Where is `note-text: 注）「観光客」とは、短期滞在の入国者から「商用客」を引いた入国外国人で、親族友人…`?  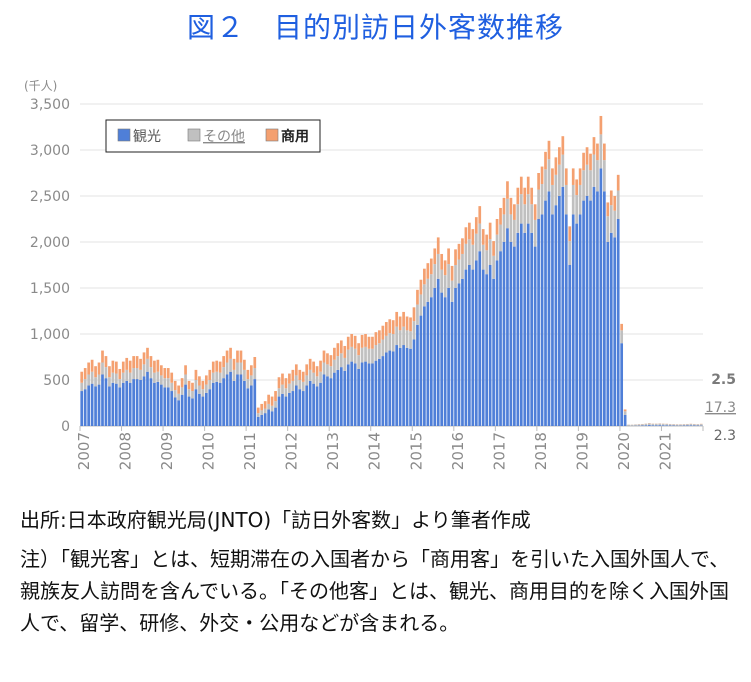 note-text: 注）「観光客」とは、短期滞在の入国者から「商用客」を引いた入国外国人で、親族友人… is located at coordinates (375, 591).